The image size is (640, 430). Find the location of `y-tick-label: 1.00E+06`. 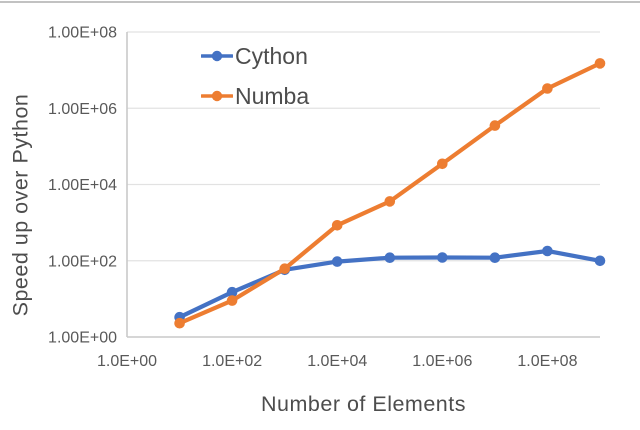

y-tick-label: 1.00E+06 is located at coordinates (82, 109).